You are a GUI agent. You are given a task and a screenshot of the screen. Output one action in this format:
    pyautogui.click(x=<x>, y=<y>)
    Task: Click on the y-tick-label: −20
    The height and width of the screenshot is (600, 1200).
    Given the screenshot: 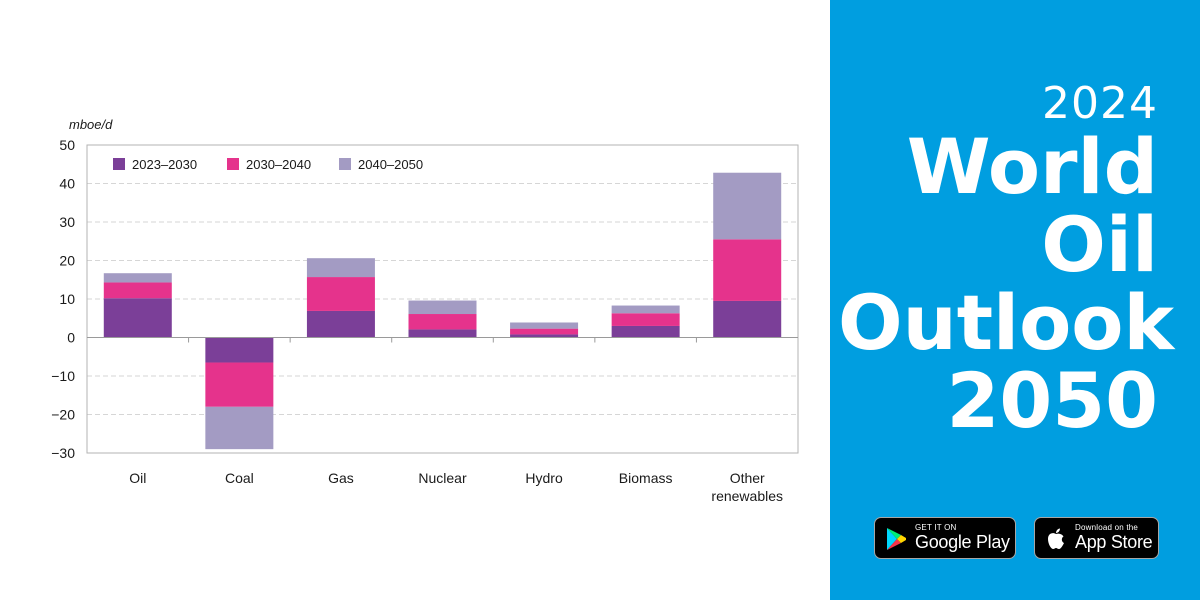 What is the action you would take?
    pyautogui.click(x=63, y=415)
    